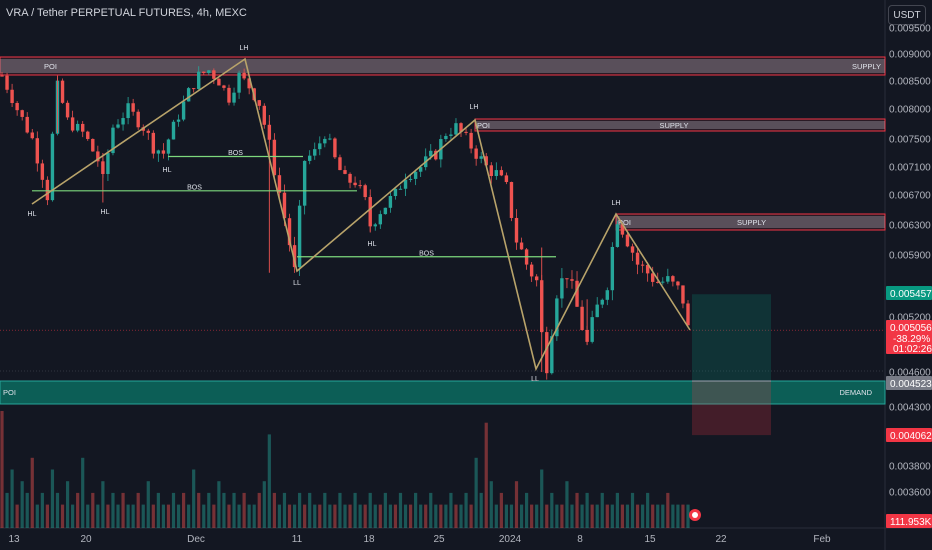 This screenshot has width=932, height=550. I want to click on price-tick-label: 0.008000, so click(910, 110).